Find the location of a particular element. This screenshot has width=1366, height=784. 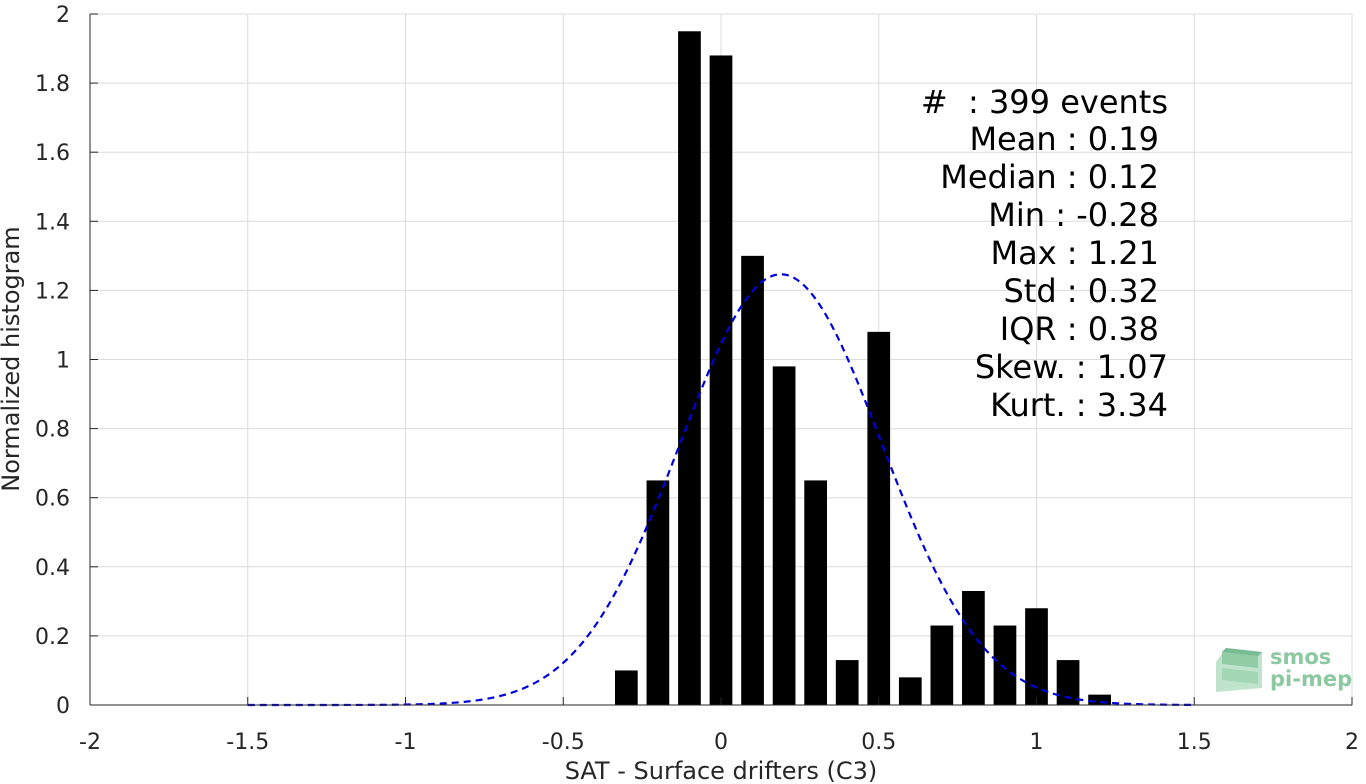

y-axis-label: Normalized histogram is located at coordinates (12, 358).